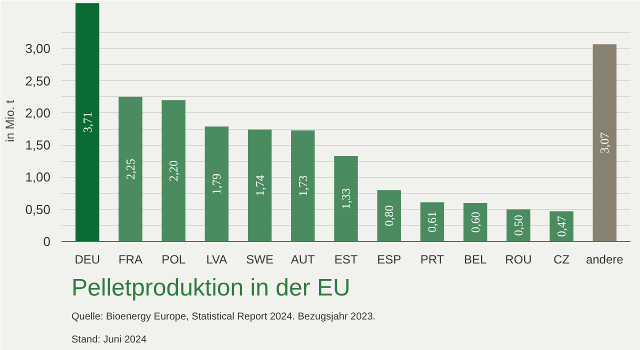  Describe the element at coordinates (38, 80) in the screenshot. I see `y-tick-label: 2,50` at that location.